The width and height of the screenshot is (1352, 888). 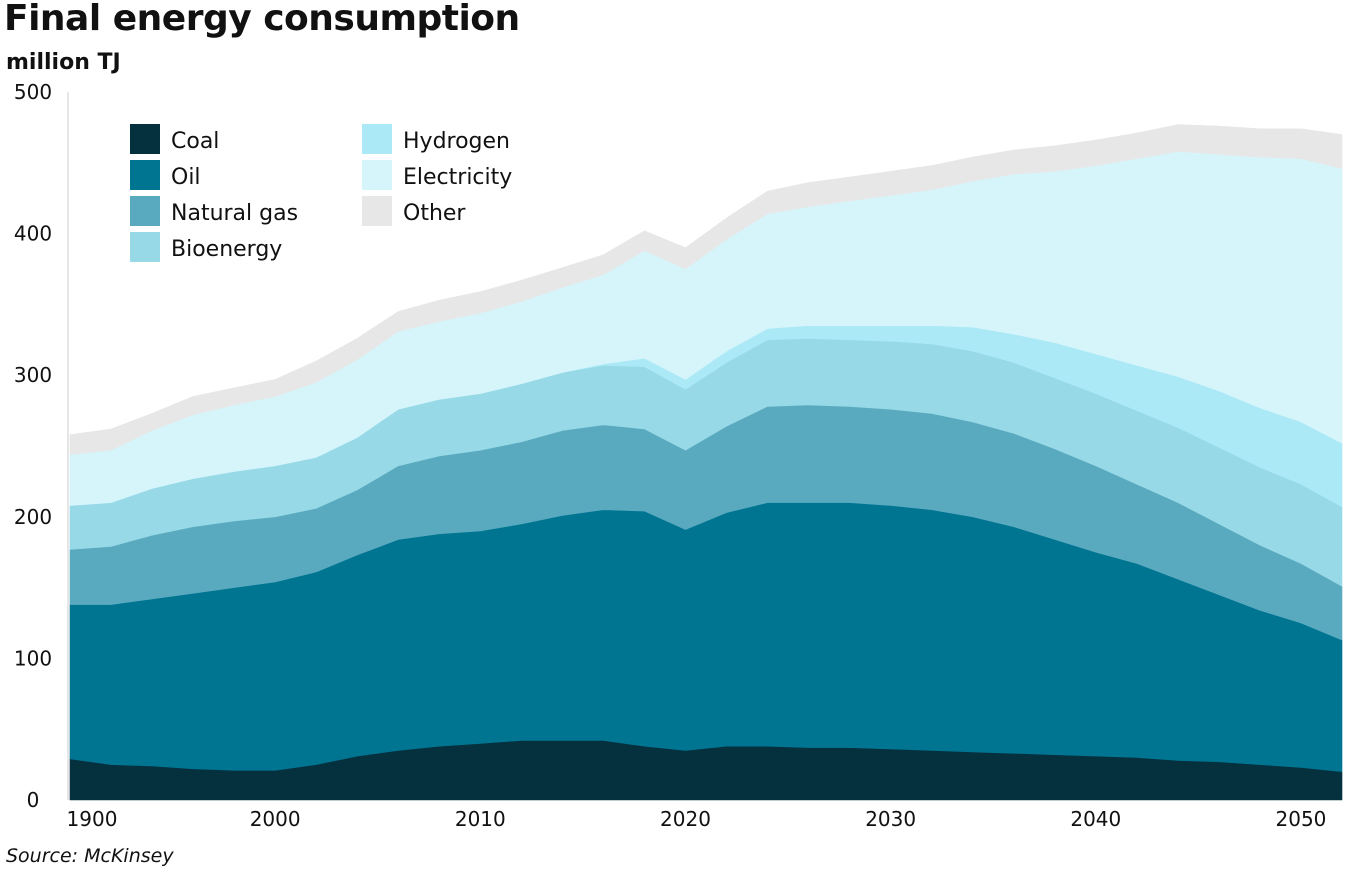 What do you see at coordinates (63, 62) in the screenshot?
I see `y-unit-label: million TJ` at bounding box center [63, 62].